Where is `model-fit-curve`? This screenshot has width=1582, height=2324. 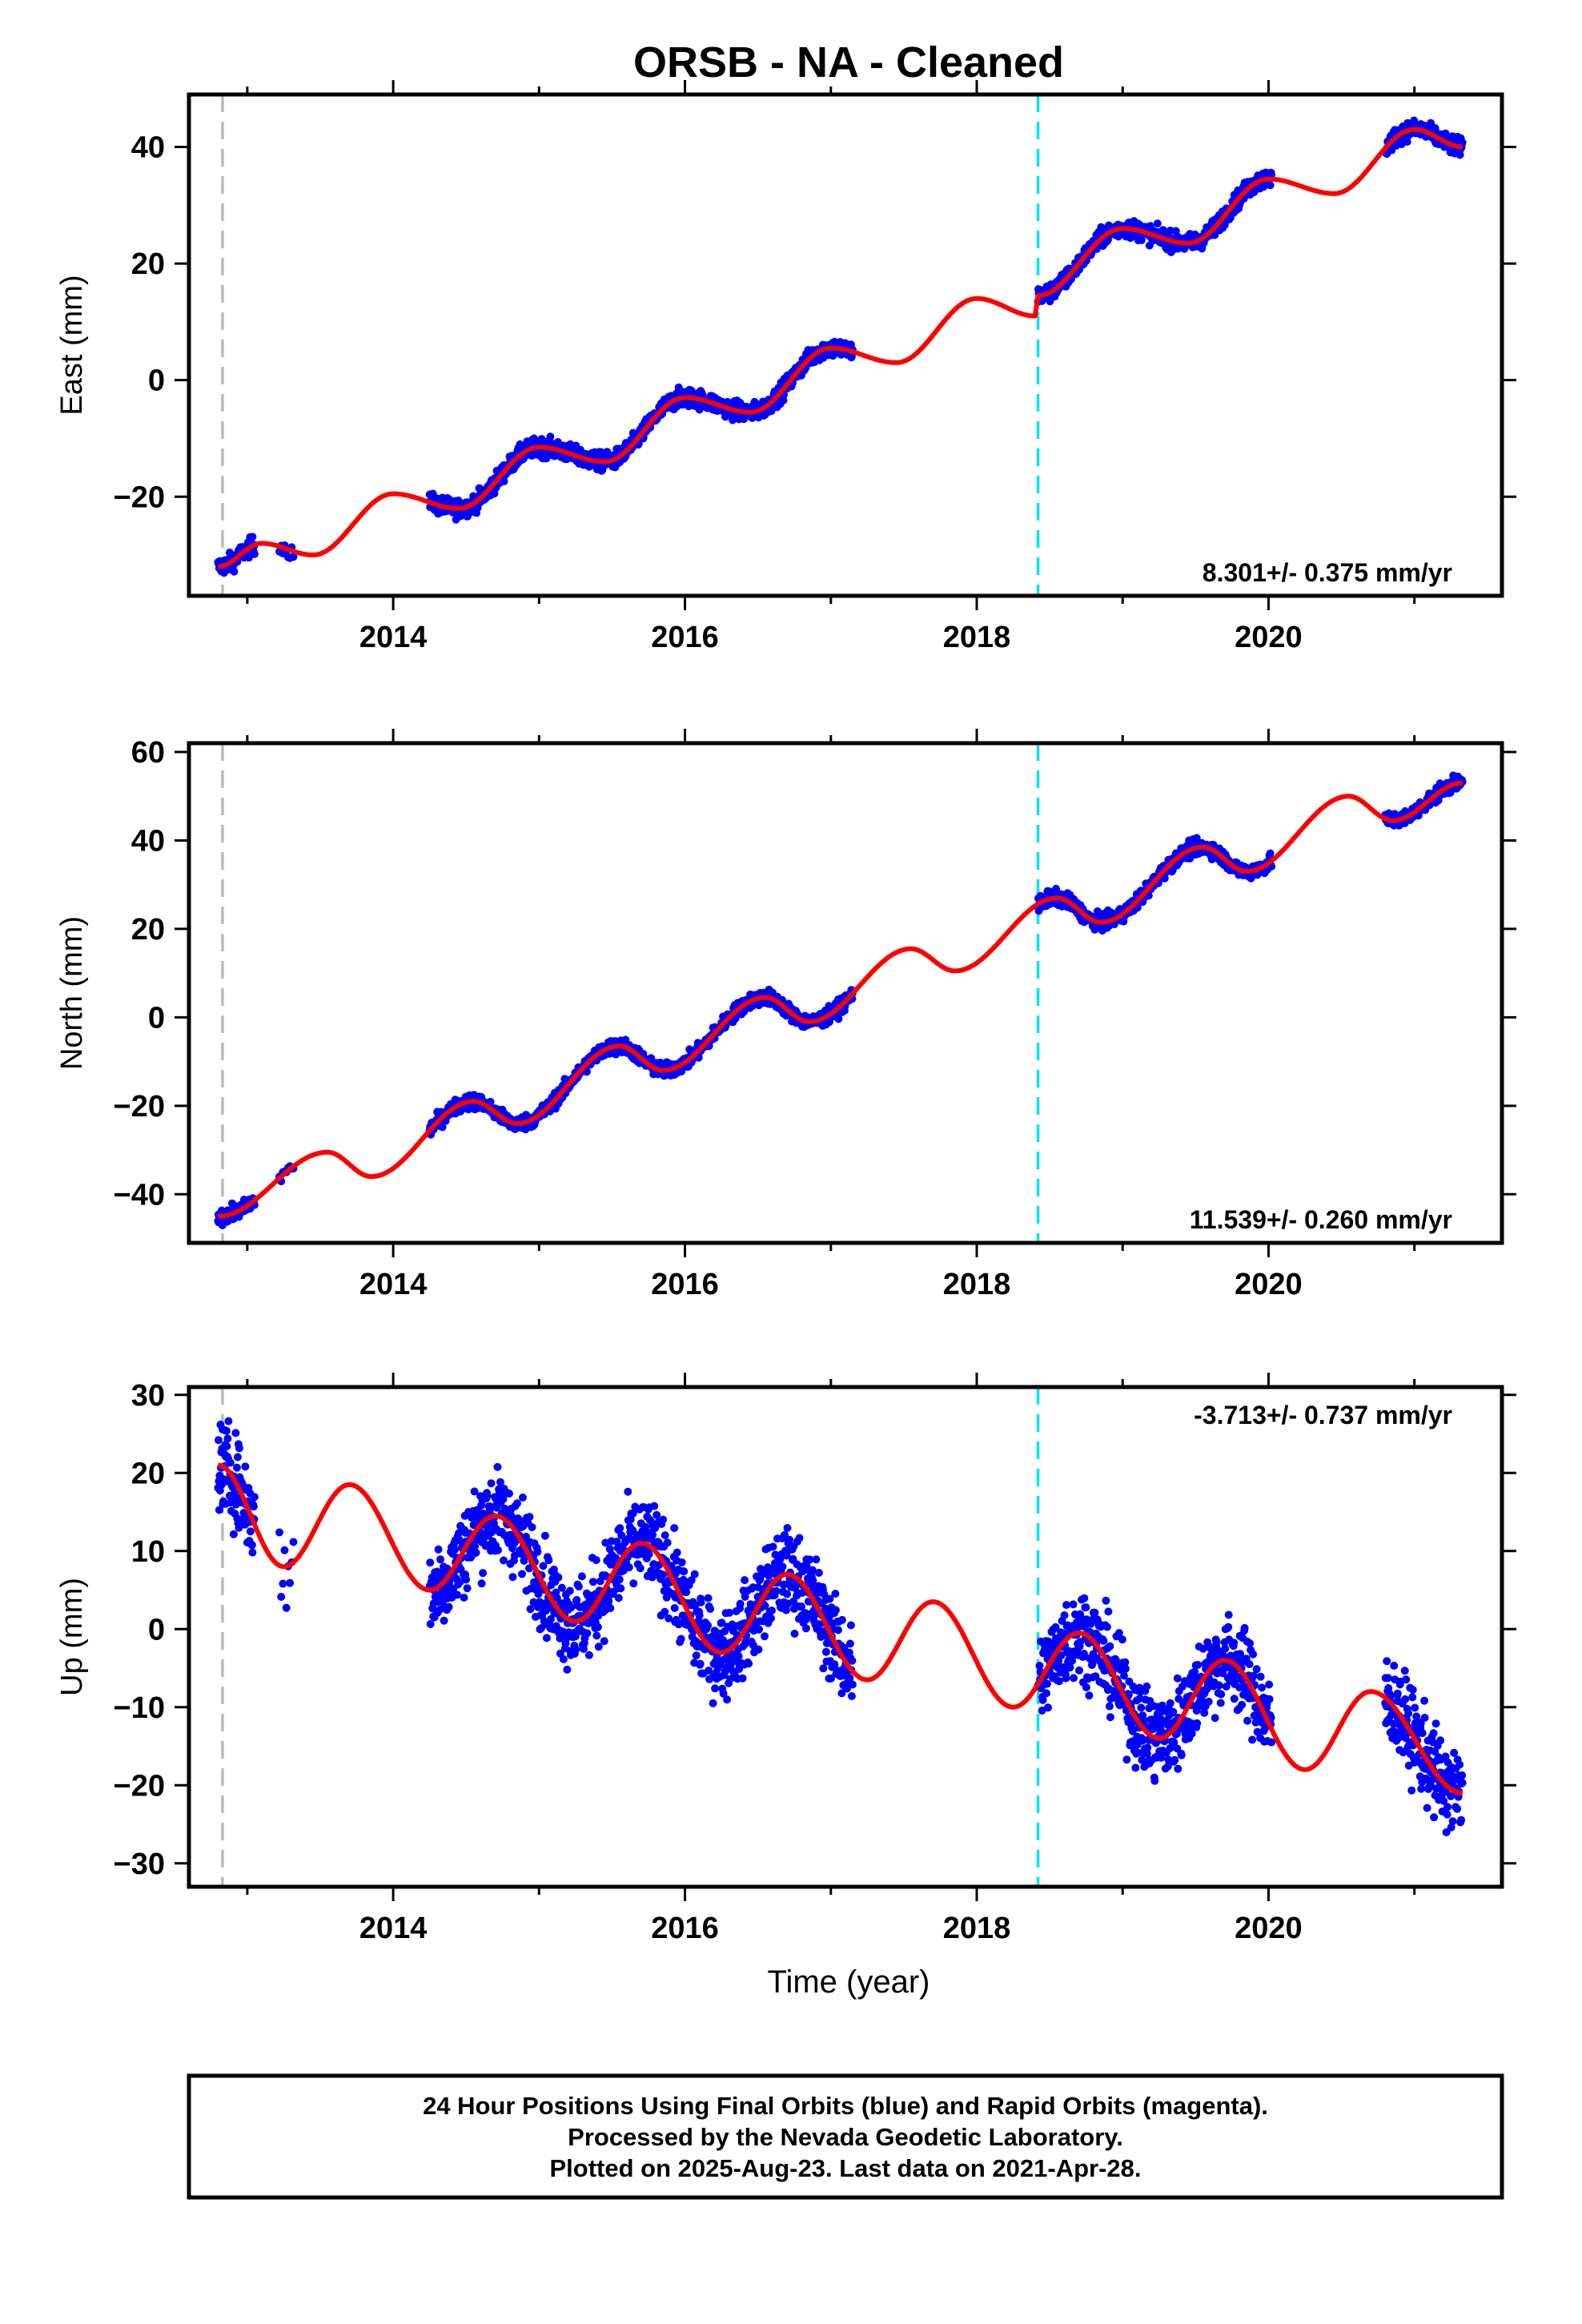 model-fit-curve is located at coordinates (841, 348).